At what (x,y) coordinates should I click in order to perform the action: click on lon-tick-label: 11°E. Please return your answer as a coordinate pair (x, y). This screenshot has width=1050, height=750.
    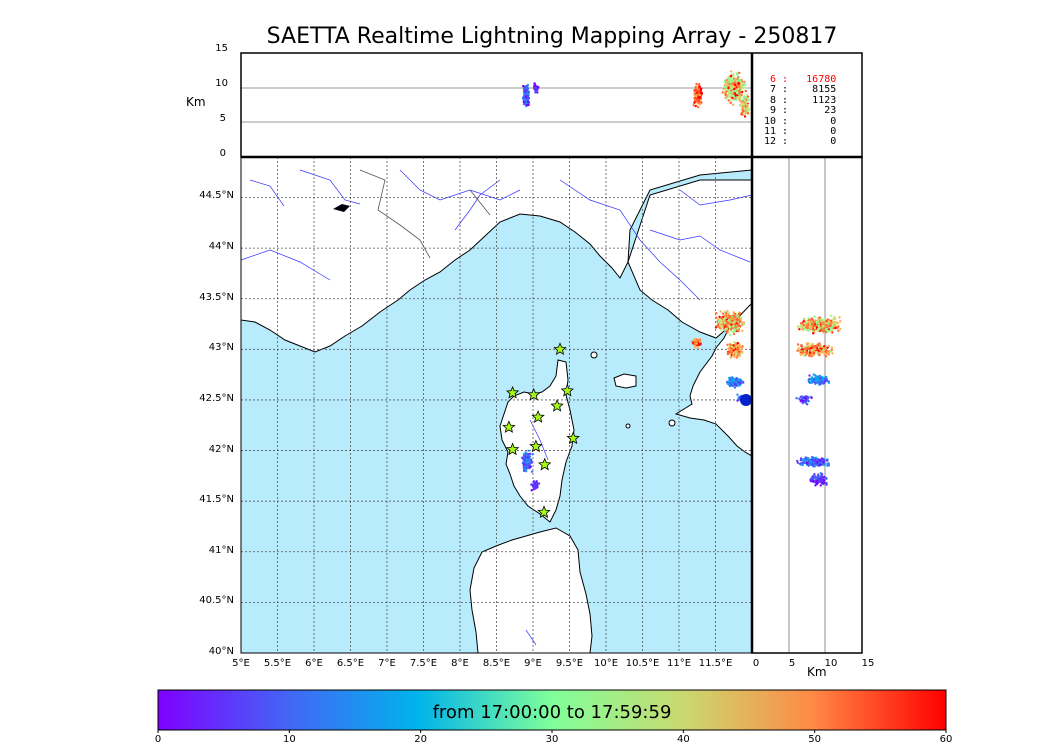
    Looking at the image, I should click on (679, 663).